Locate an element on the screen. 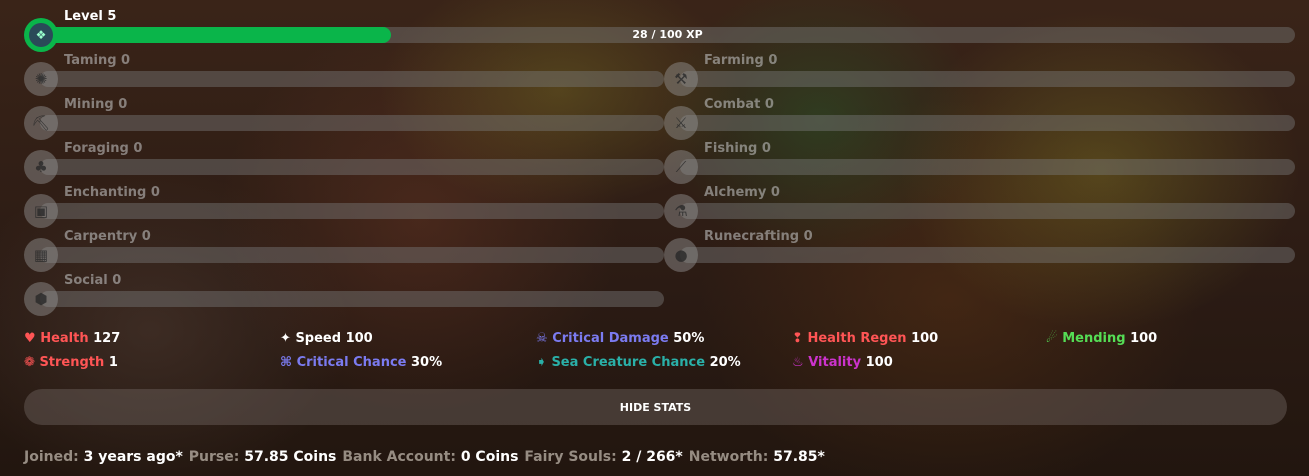  skill-carpentry: ▦ Carpentry 0 is located at coordinates (344, 250).